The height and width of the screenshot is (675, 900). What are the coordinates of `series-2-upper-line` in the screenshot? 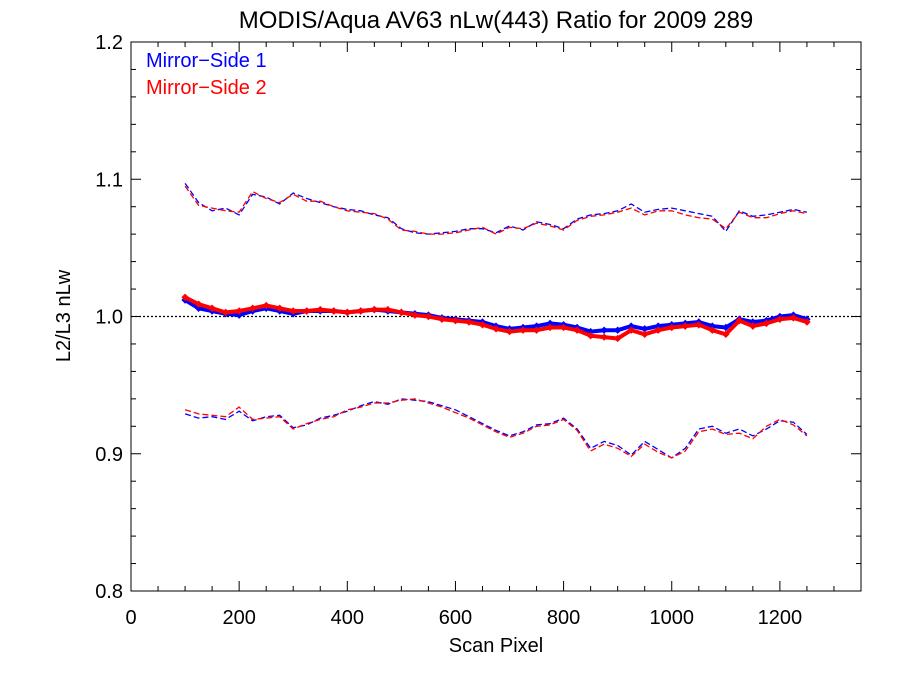 It's located at (496, 210).